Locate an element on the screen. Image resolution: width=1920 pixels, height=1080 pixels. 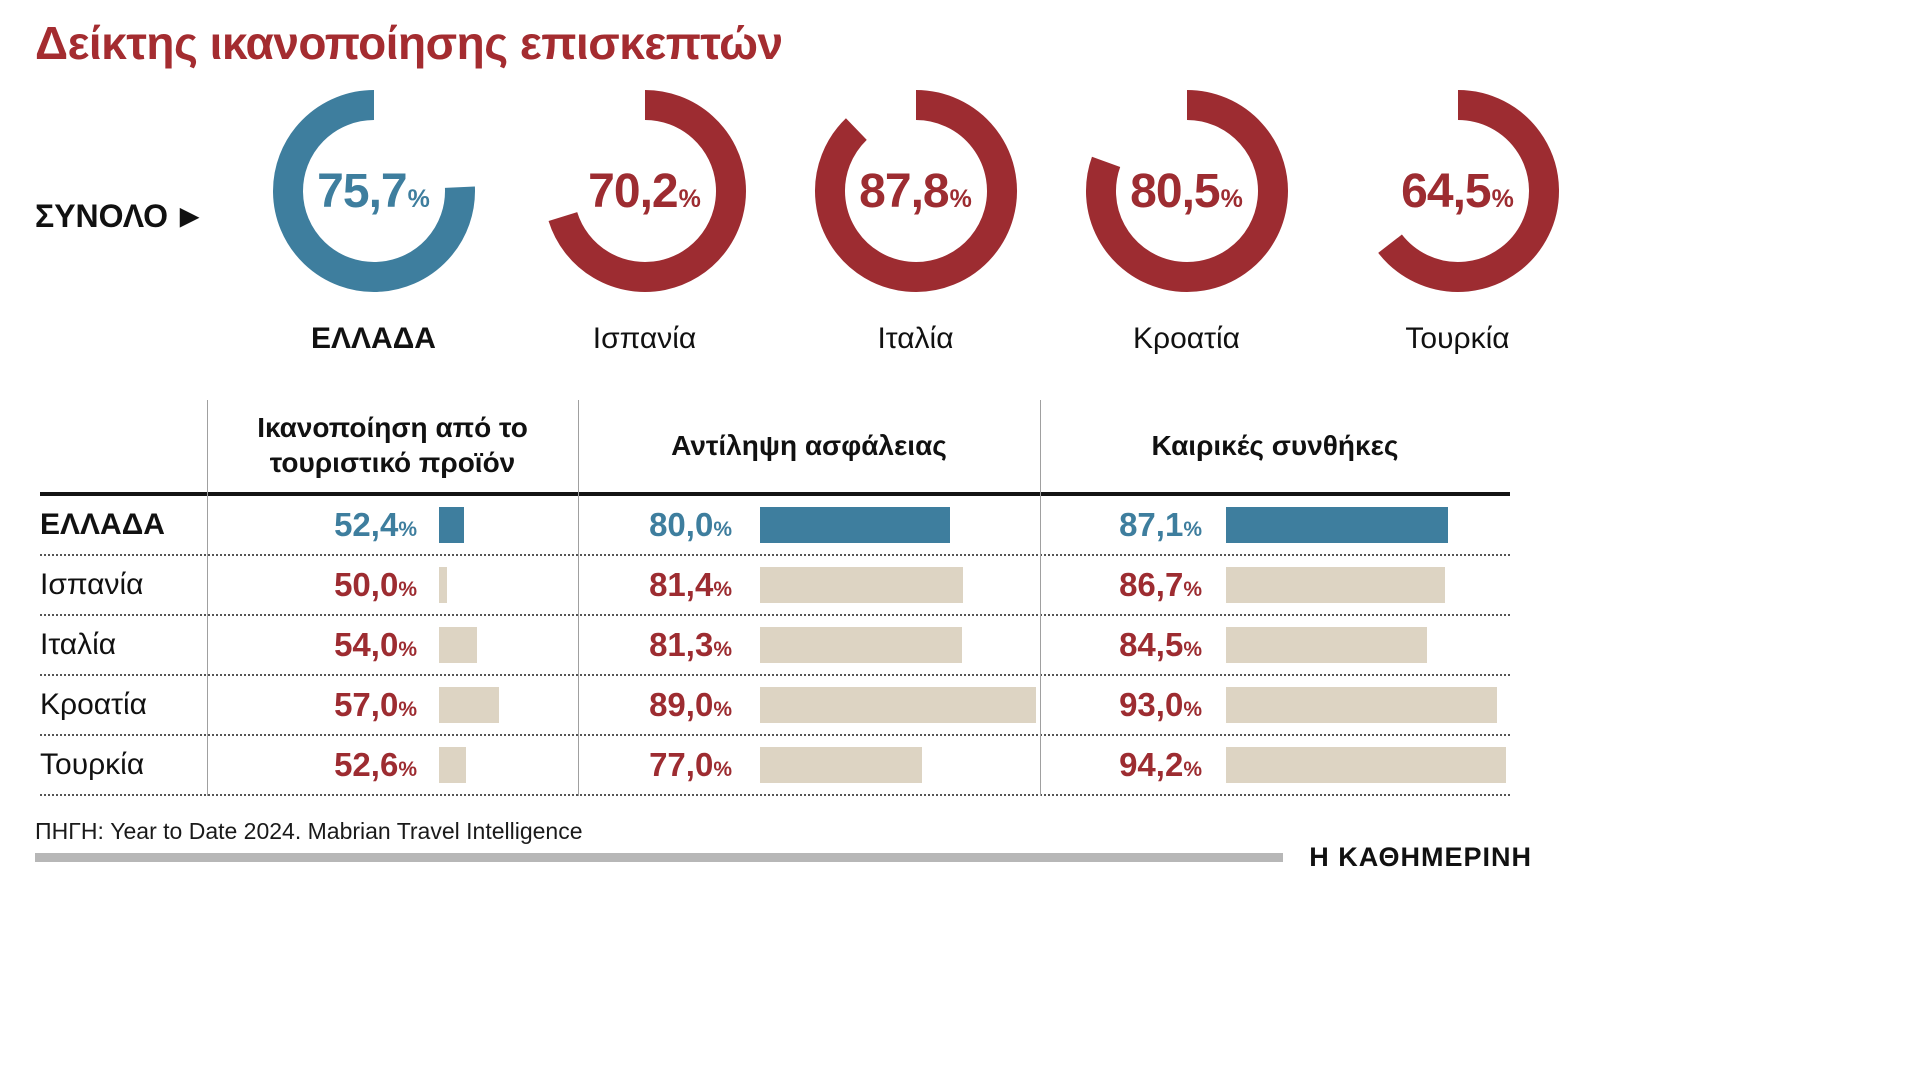
value-label: 84,5% is located at coordinates (1160, 644).